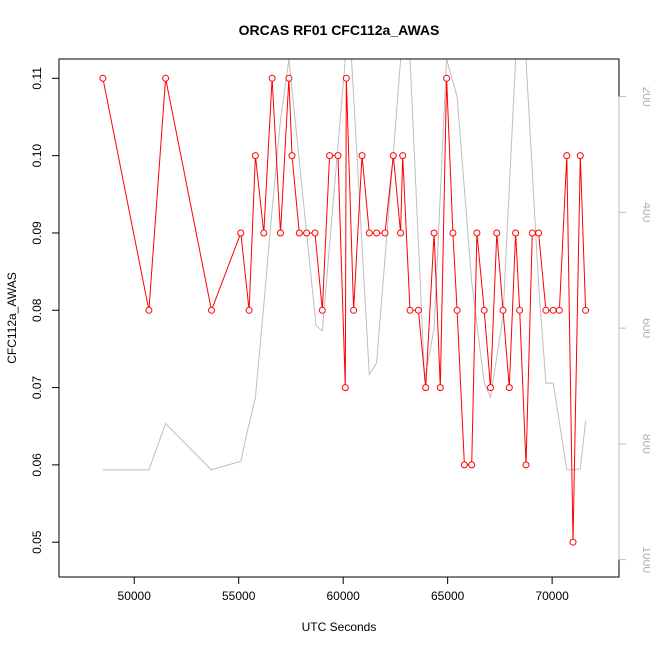  Describe the element at coordinates (37, 78) in the screenshot. I see `y-tick-label: 0.11` at that location.